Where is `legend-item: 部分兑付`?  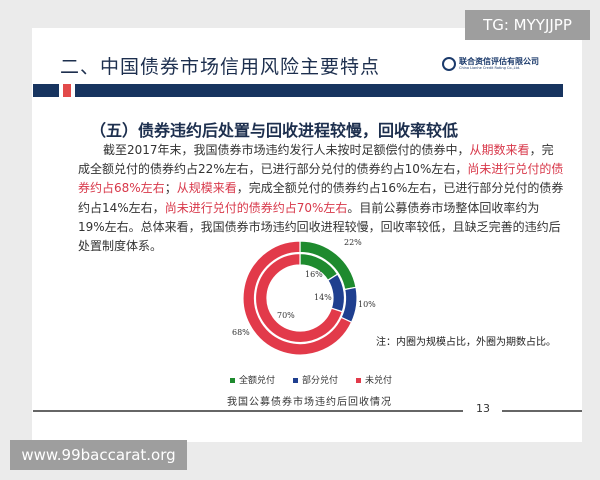 legend-item: 部分兑付 is located at coordinates (315, 379).